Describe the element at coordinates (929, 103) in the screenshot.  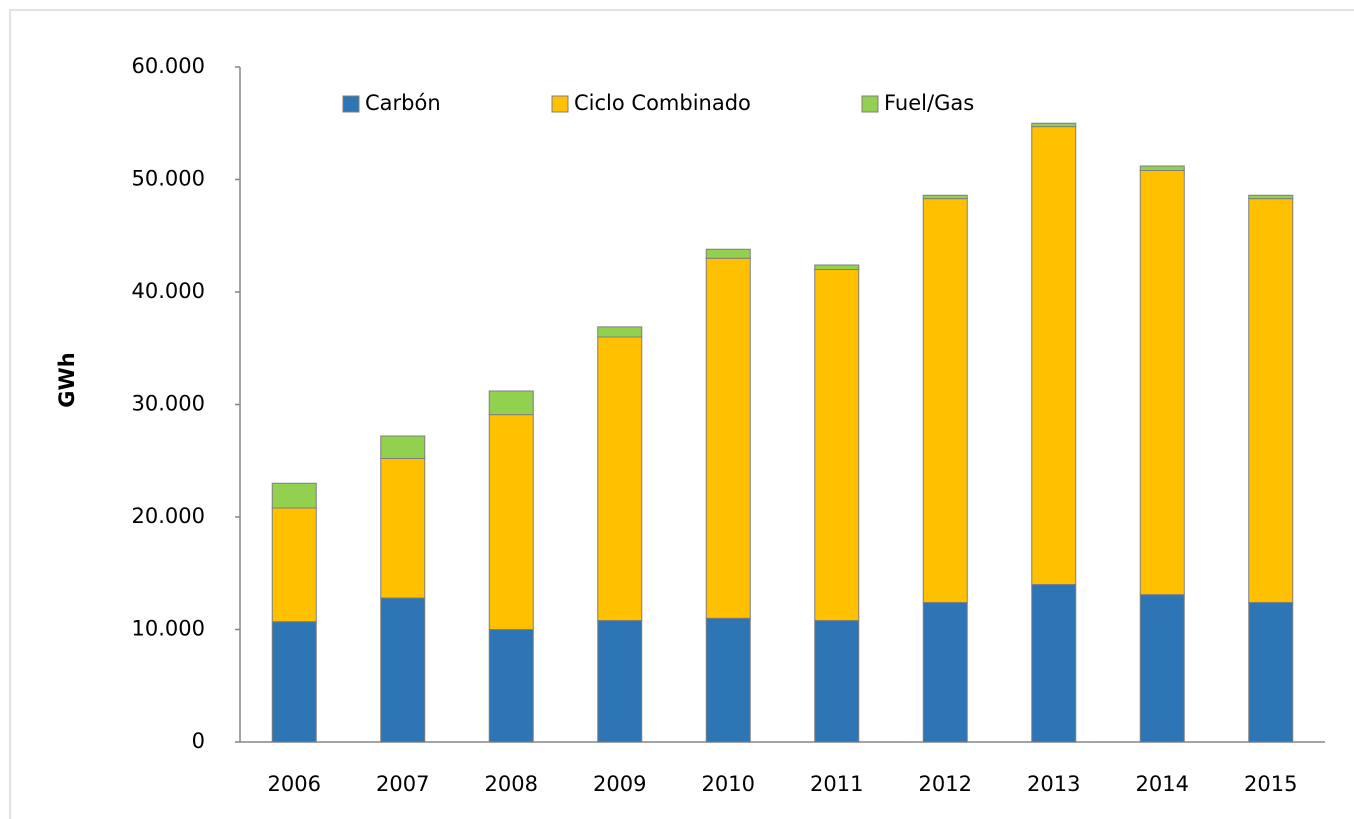
I see `legend-label: Fuel/Gas` at that location.